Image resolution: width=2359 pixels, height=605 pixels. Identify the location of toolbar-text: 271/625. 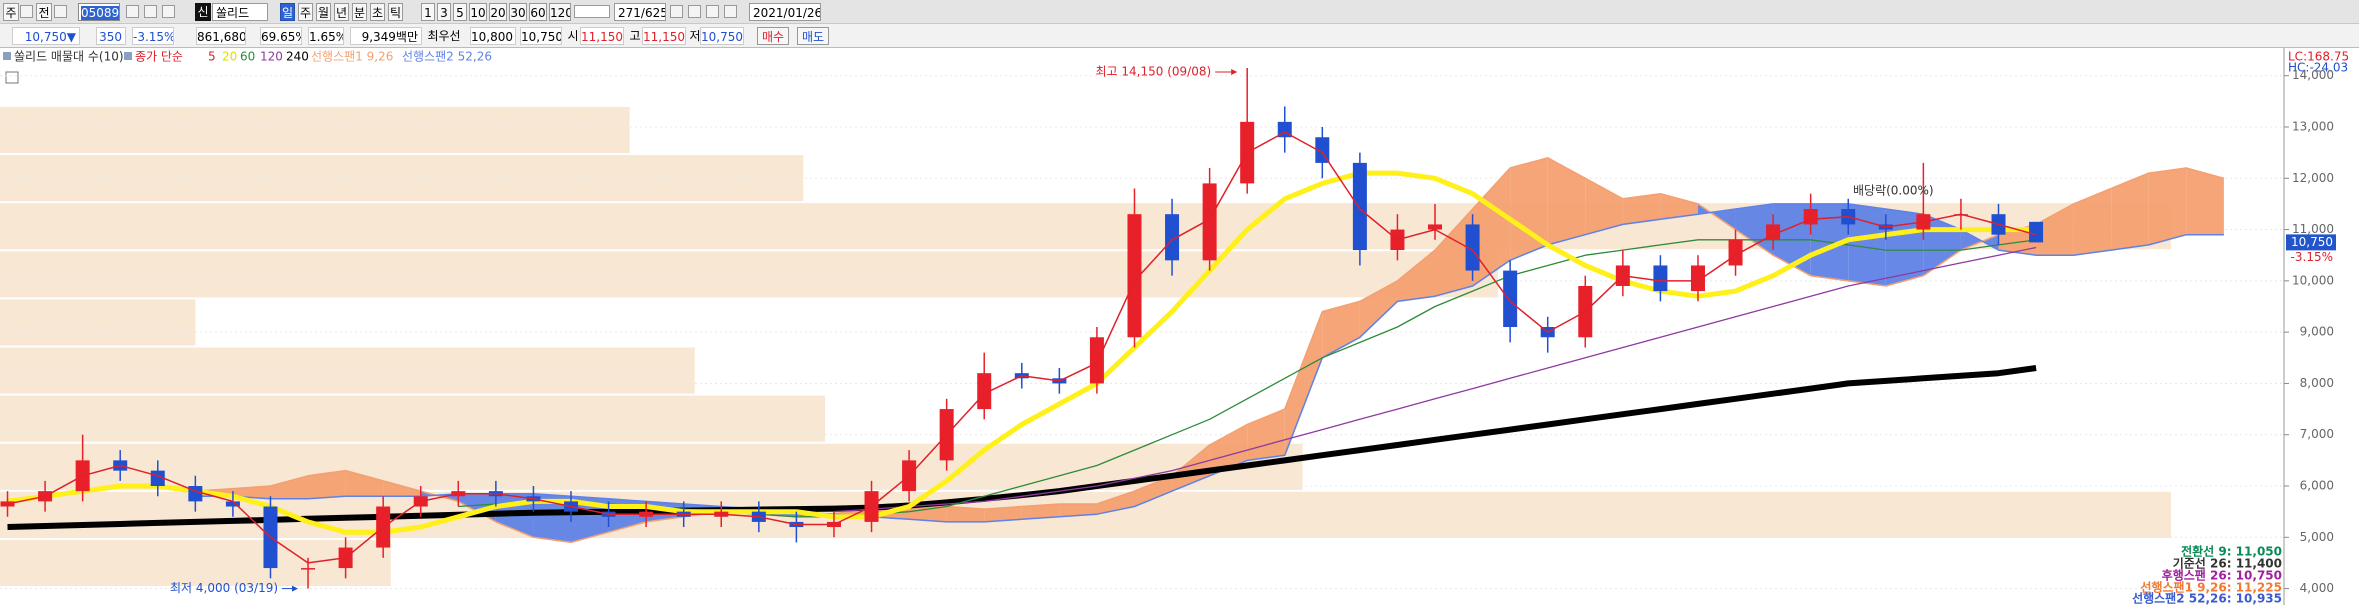
(642, 13).